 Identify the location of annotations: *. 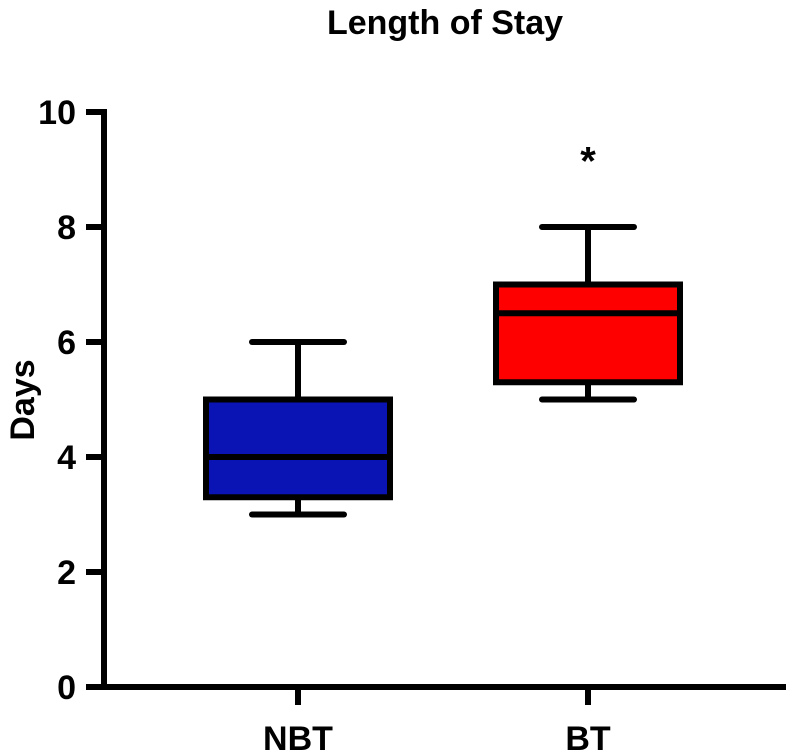
(588, 161).